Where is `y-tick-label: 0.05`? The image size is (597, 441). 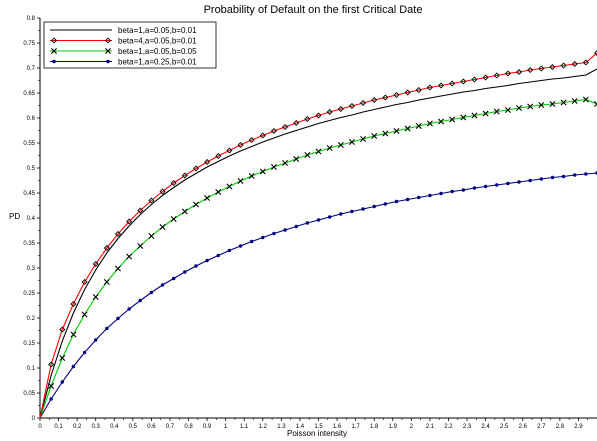
y-tick-label: 0.05 is located at coordinates (29, 394).